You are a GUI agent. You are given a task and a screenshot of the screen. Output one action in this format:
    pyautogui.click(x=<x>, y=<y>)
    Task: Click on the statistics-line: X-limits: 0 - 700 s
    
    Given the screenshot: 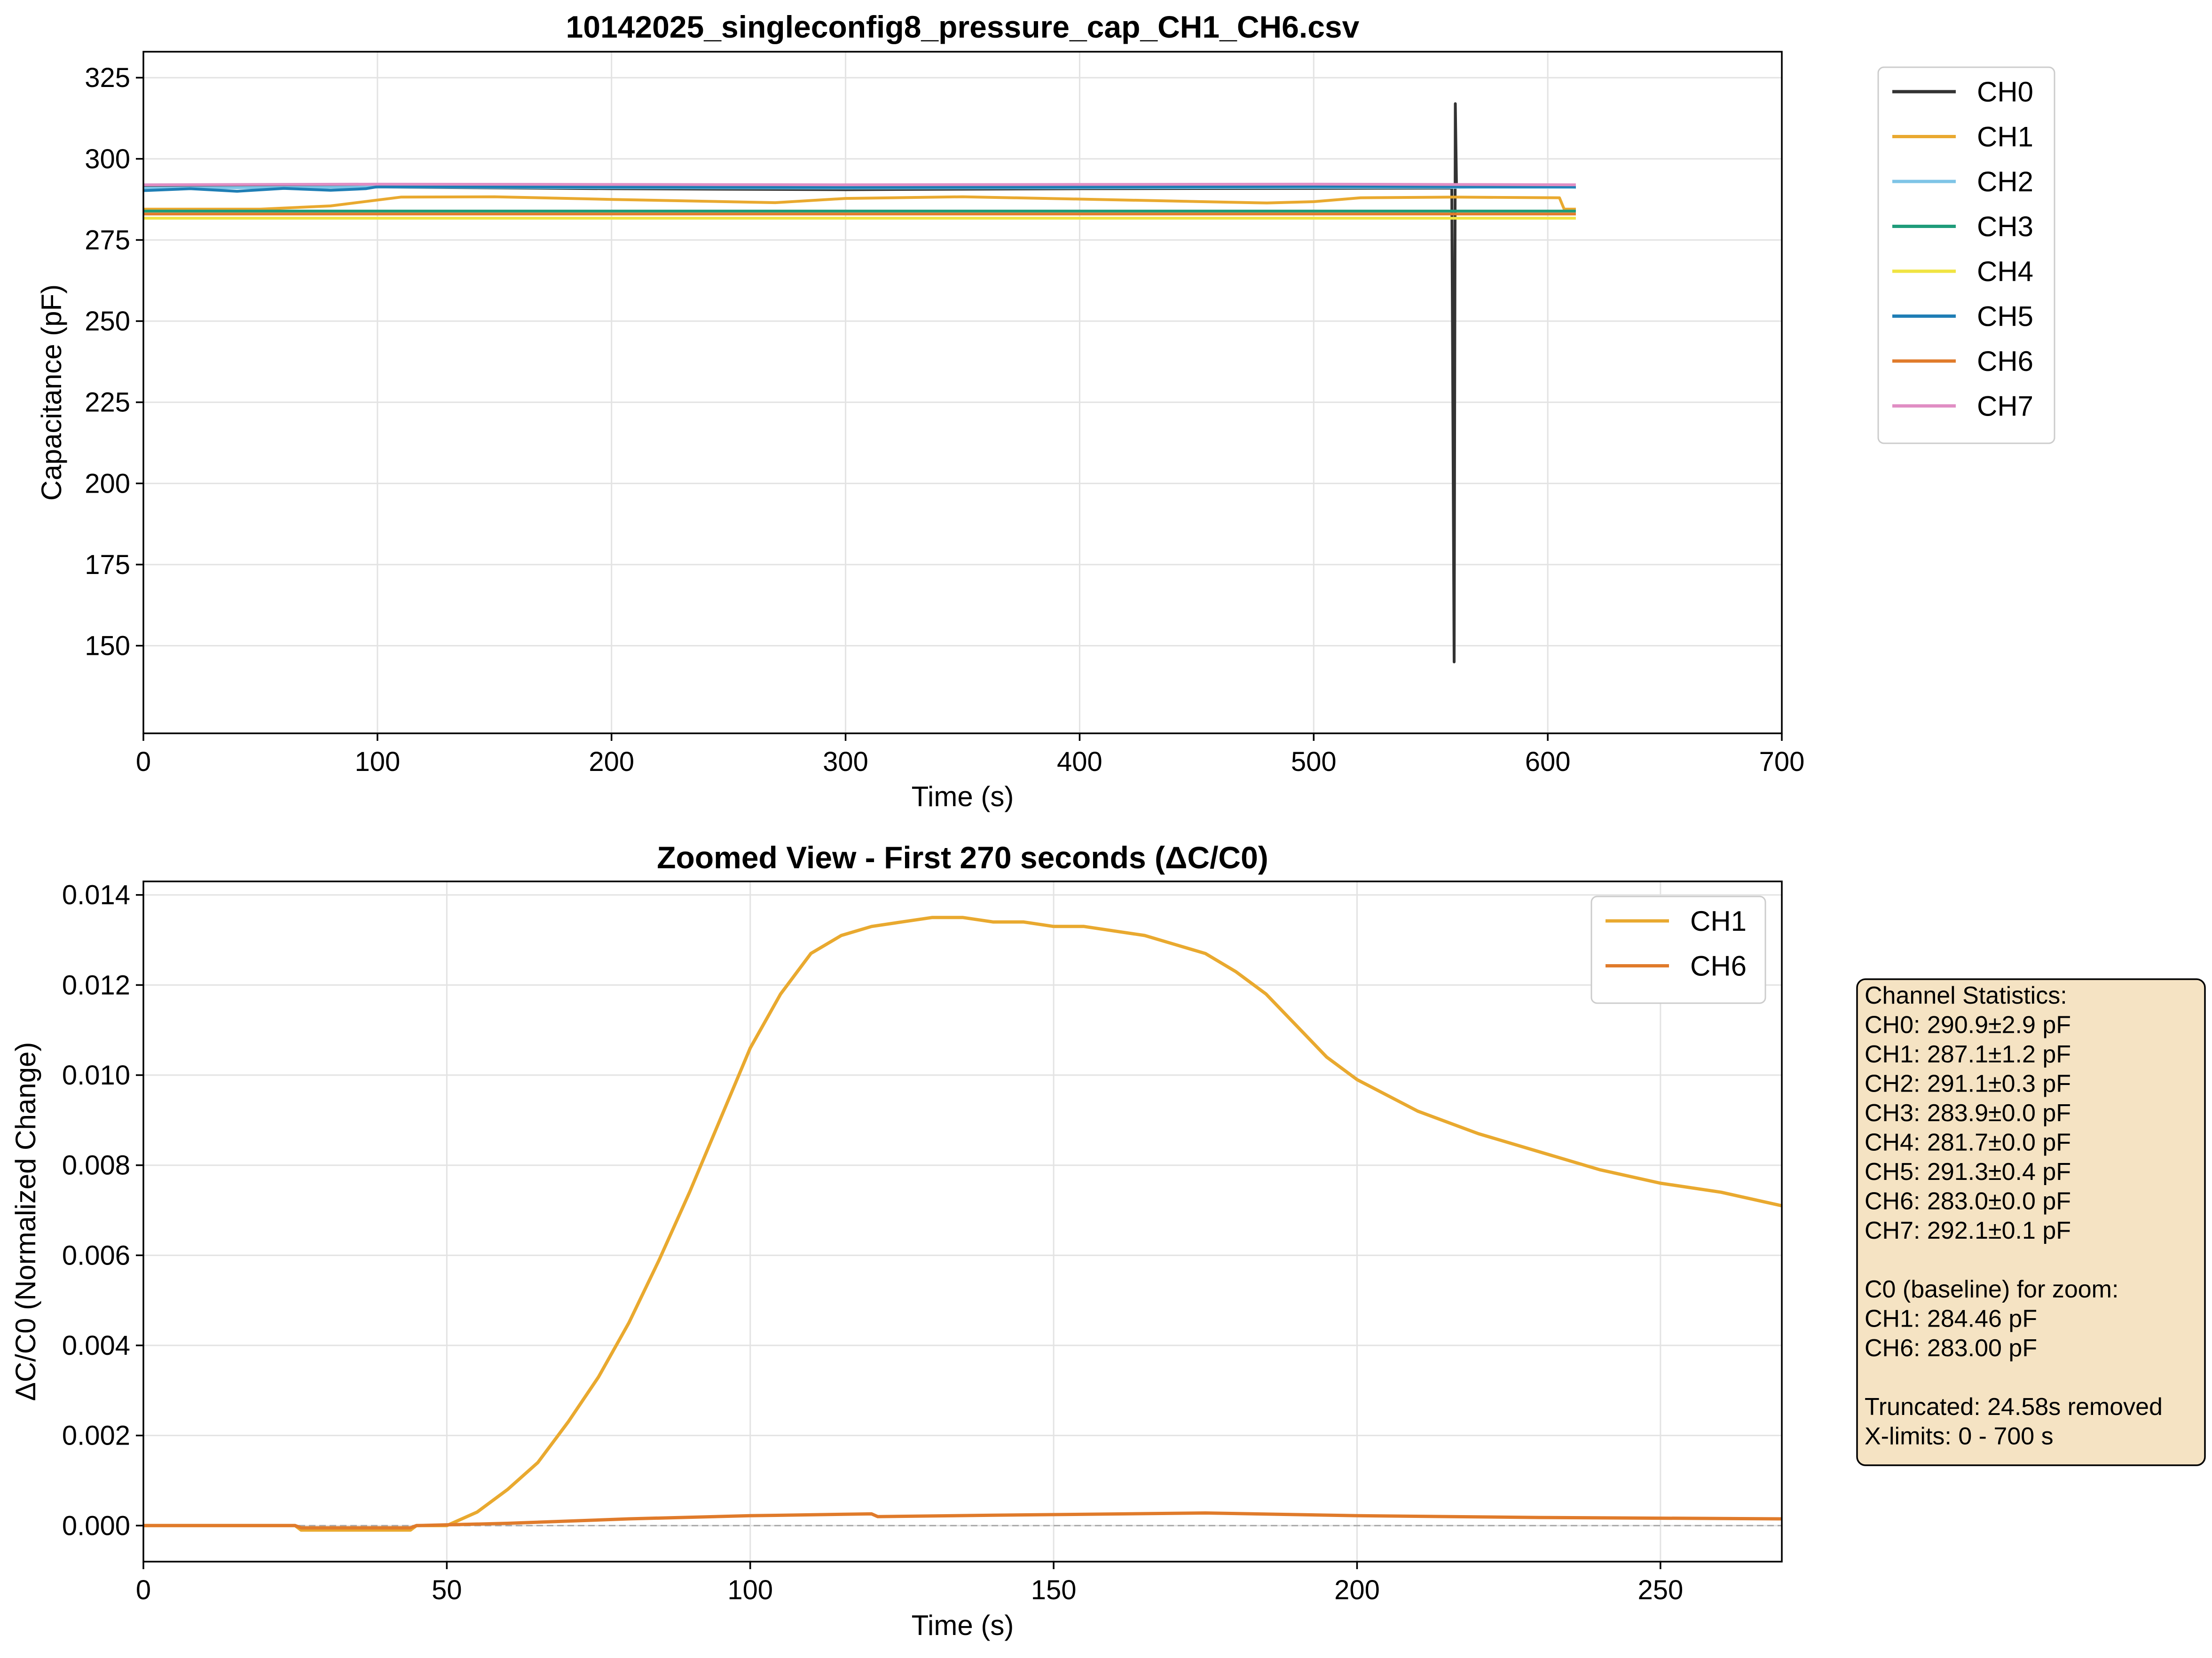 What is the action you would take?
    pyautogui.click(x=1959, y=1436)
    